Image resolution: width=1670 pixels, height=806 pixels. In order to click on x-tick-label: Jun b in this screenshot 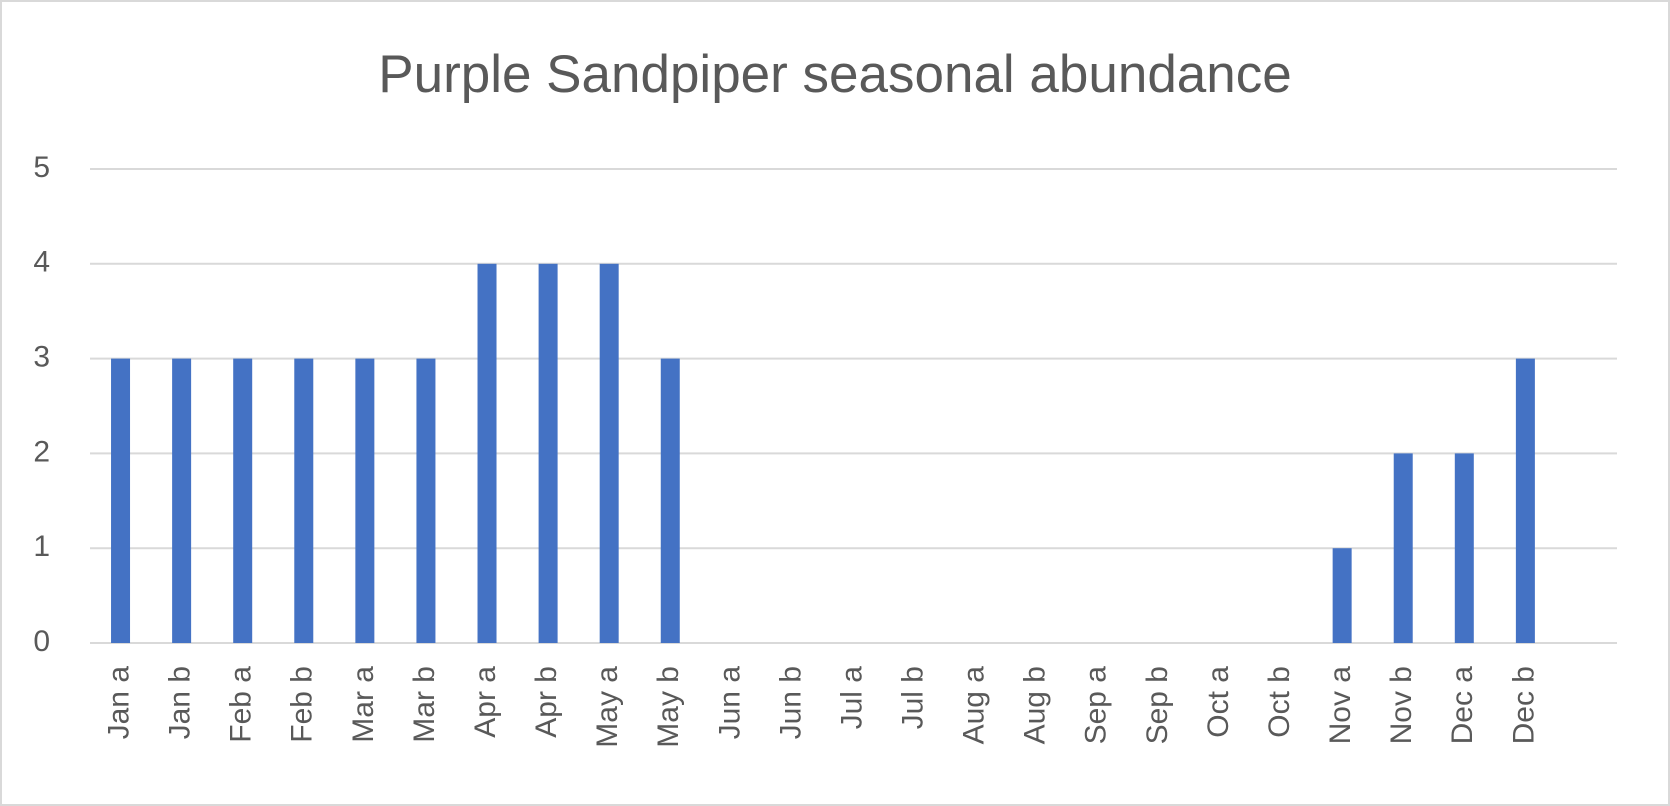, I will do `click(790, 702)`.